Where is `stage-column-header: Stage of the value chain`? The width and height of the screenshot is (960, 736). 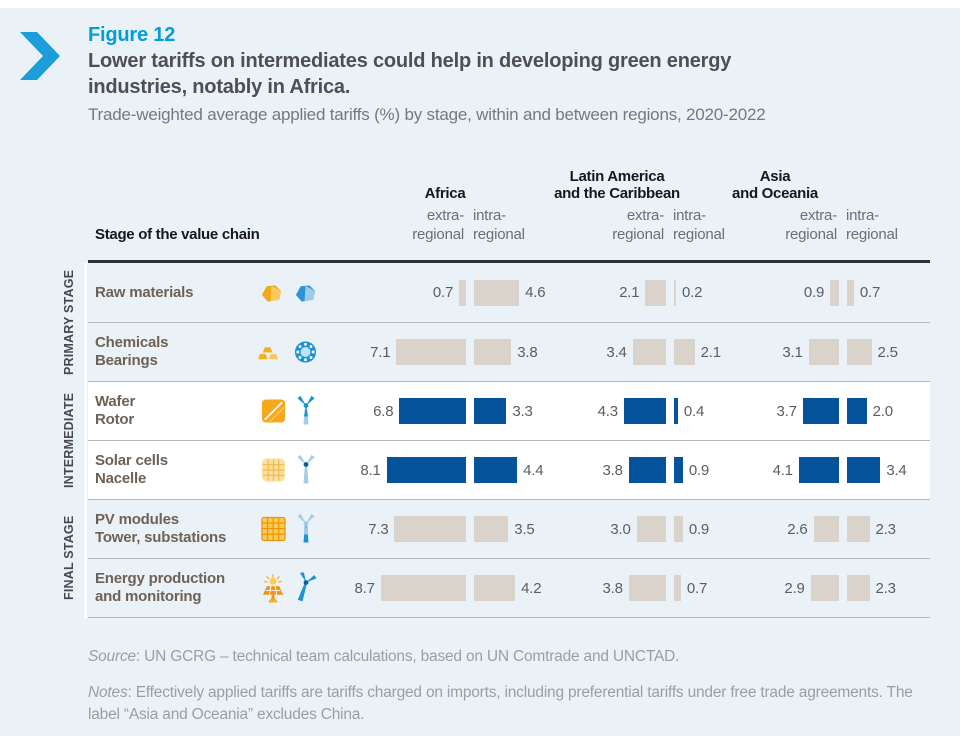 stage-column-header: Stage of the value chain is located at coordinates (177, 234).